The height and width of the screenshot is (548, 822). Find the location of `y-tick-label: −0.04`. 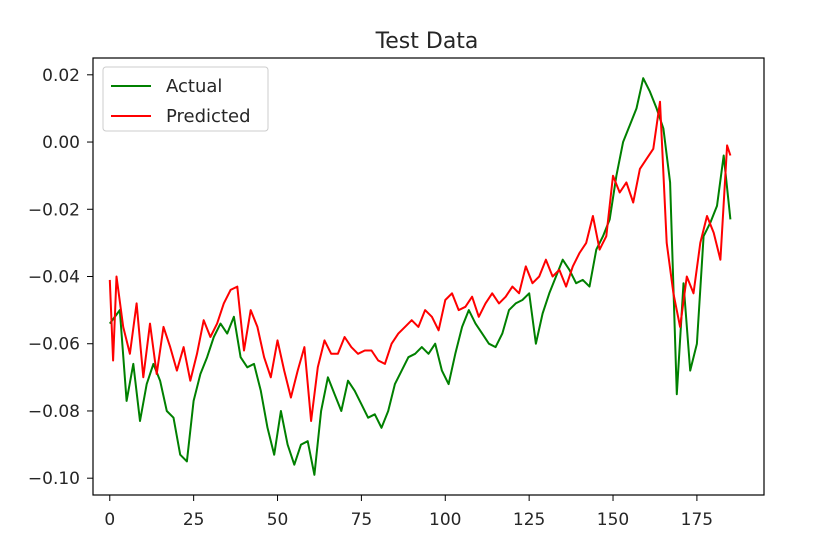

y-tick-label: −0.04 is located at coordinates (54, 278).